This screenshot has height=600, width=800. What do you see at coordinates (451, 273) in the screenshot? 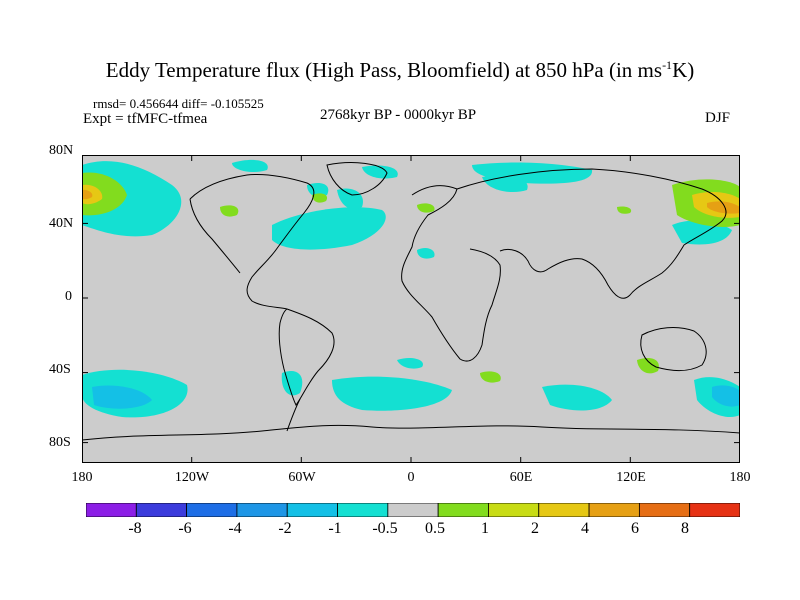
I see `europe-africa-coast` at bounding box center [451, 273].